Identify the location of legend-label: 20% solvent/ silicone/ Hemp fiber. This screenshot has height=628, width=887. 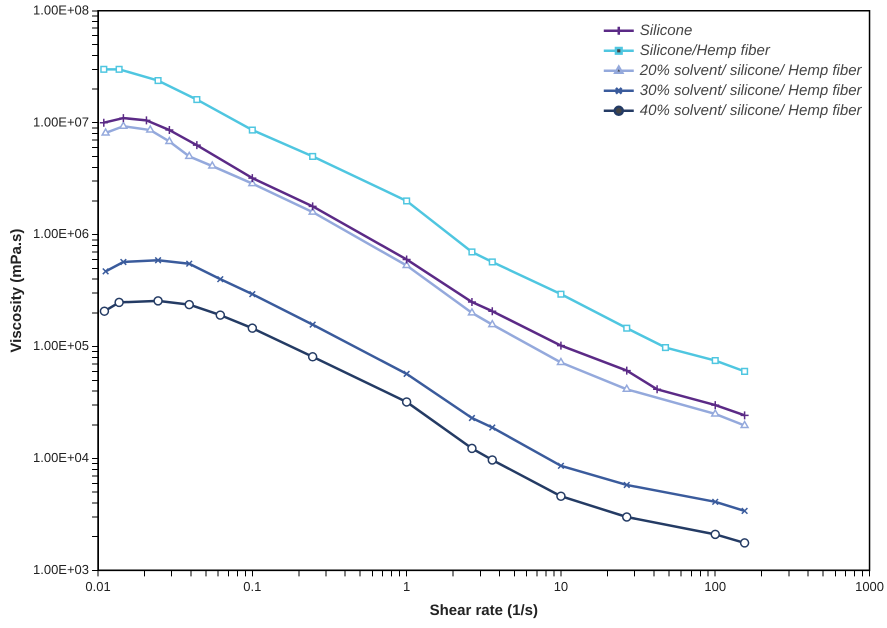
(750, 70).